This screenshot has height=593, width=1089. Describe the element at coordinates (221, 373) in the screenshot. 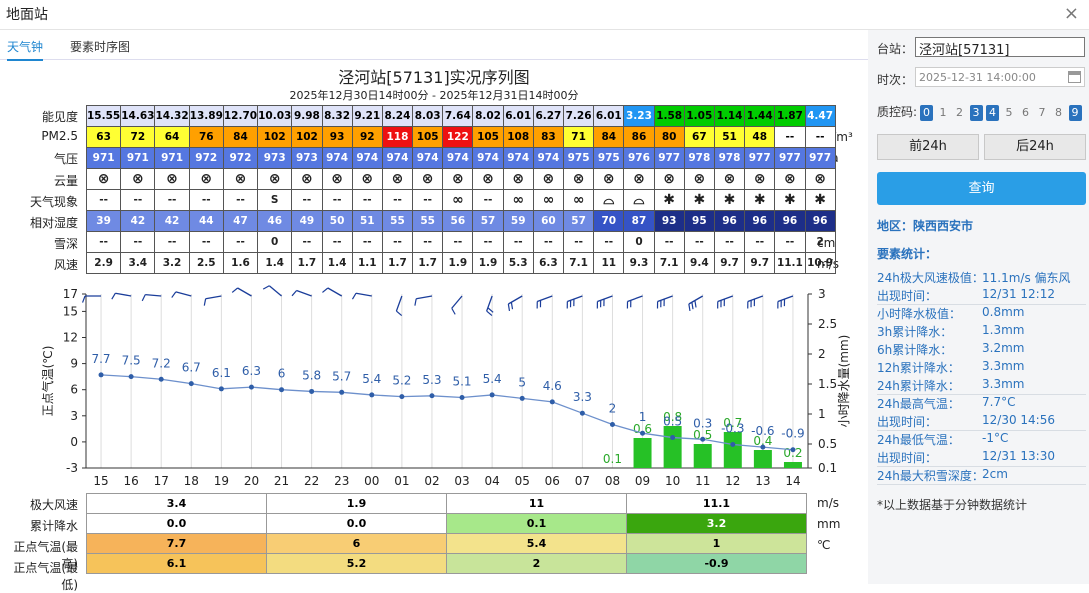

I see `temperature-label: 6.1` at that location.